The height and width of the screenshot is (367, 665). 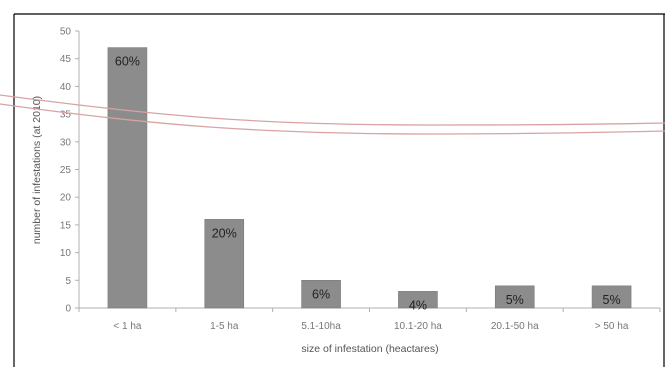 I want to click on x-tick-label-0: < 1 ha, so click(x=127, y=326).